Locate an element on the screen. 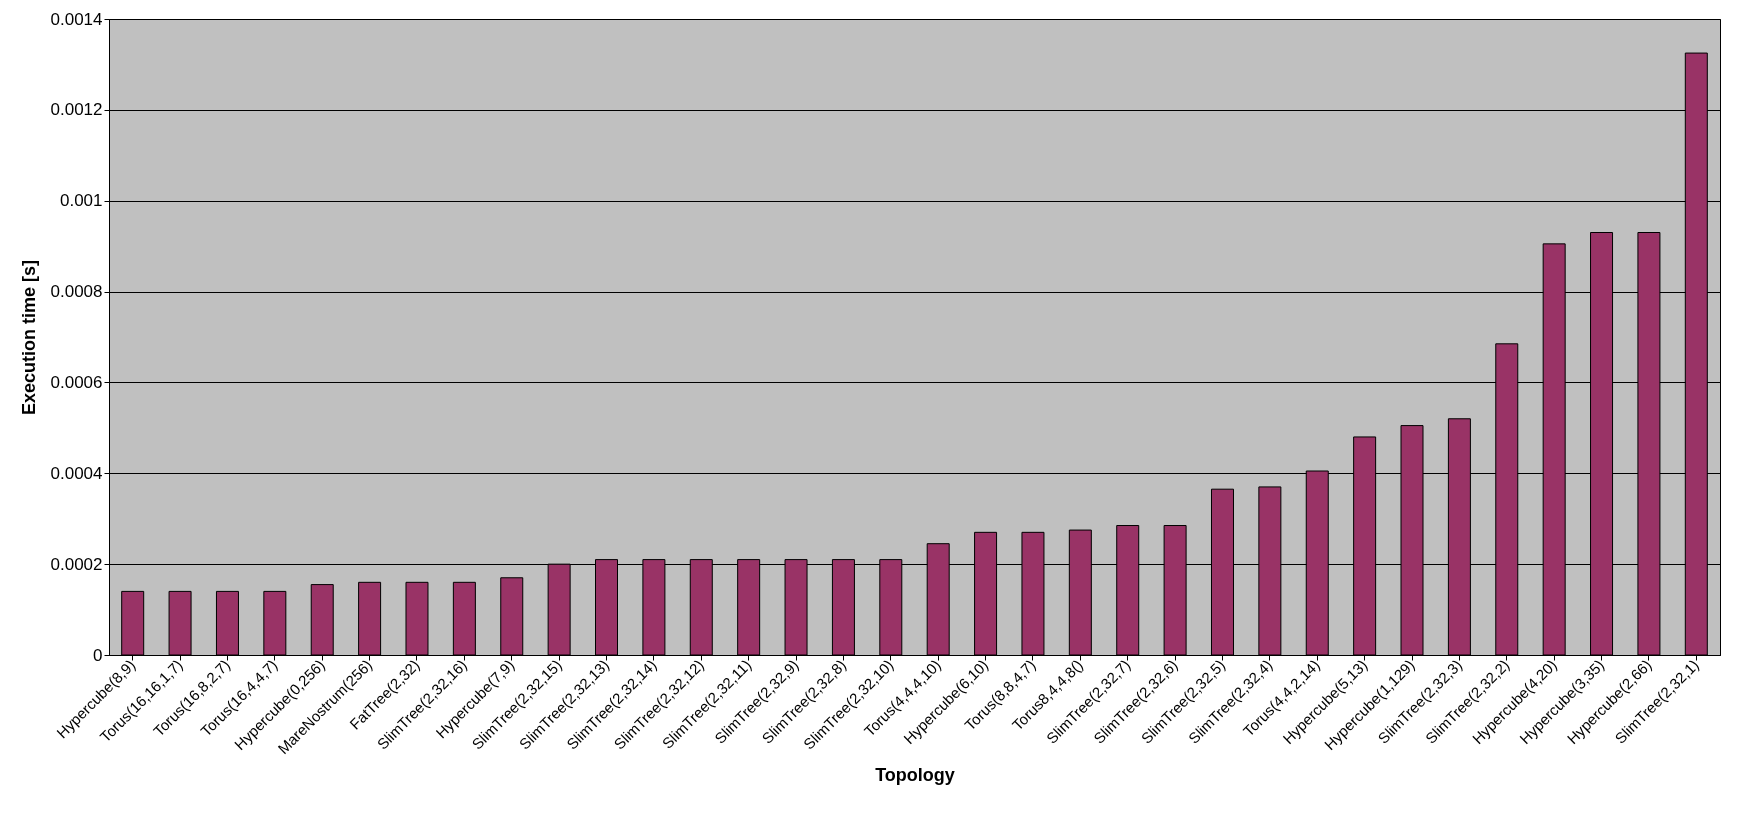  y-tick-label: 0.001 is located at coordinates (81, 201).